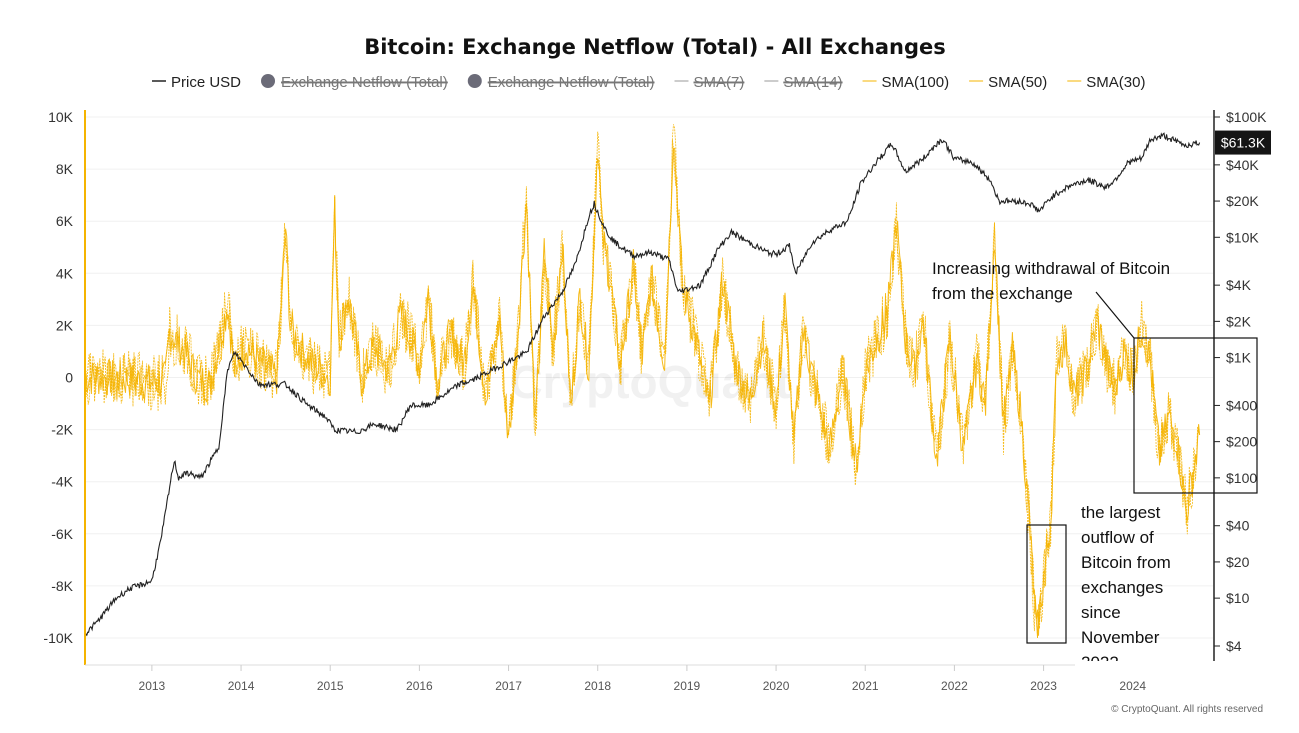 The height and width of the screenshot is (733, 1299). I want to click on right-tick-label: $400, so click(1241, 405).